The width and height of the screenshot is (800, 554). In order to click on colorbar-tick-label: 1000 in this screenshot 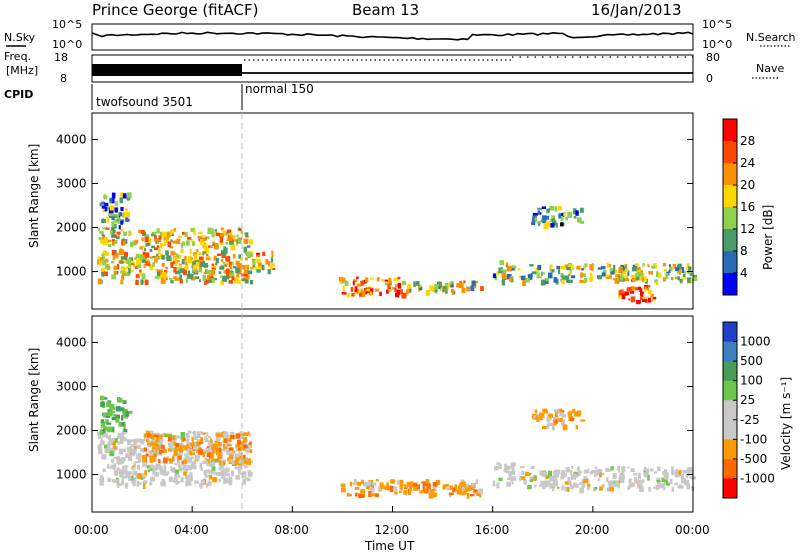, I will do `click(755, 342)`.